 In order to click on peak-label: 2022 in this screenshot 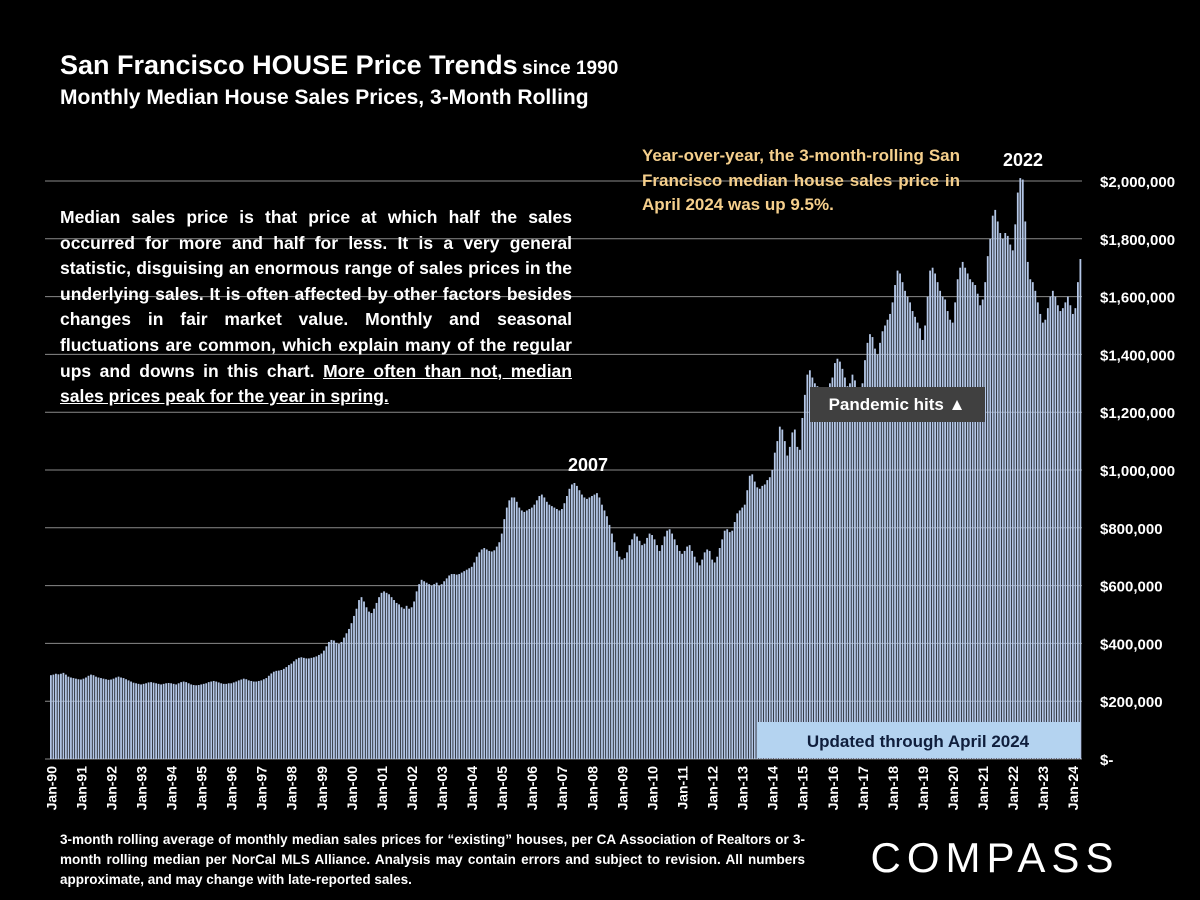, I will do `click(1023, 160)`.